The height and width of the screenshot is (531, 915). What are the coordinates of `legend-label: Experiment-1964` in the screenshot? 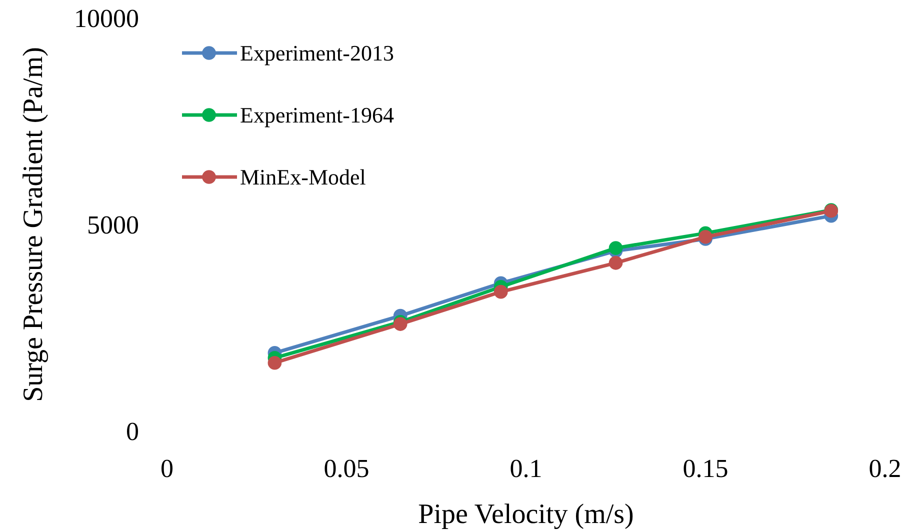 It's located at (317, 115).